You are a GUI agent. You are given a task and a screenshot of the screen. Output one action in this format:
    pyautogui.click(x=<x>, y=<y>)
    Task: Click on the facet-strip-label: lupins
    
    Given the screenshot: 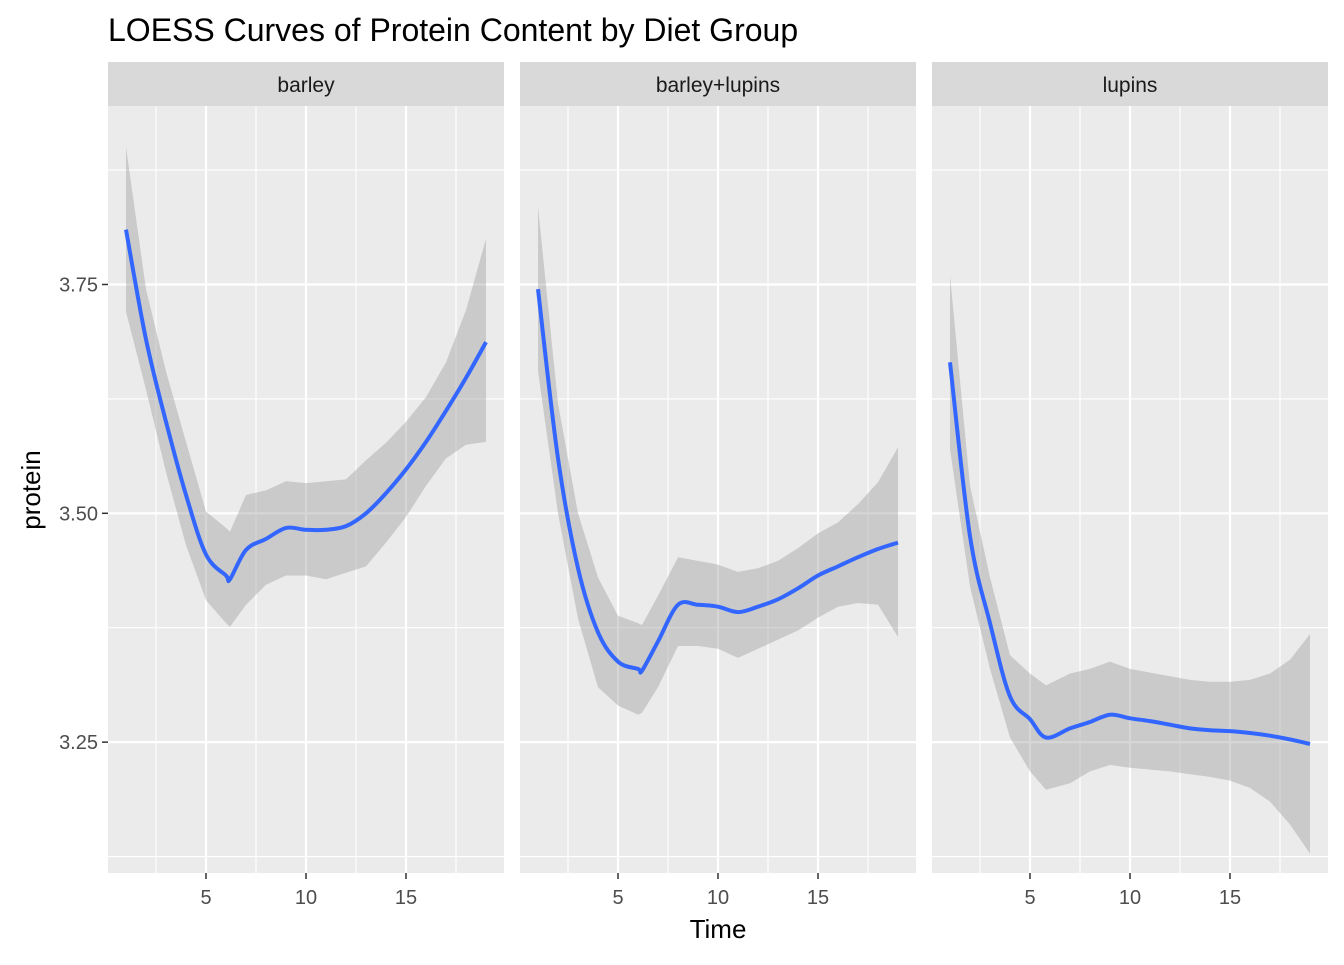 What is the action you would take?
    pyautogui.click(x=1130, y=85)
    